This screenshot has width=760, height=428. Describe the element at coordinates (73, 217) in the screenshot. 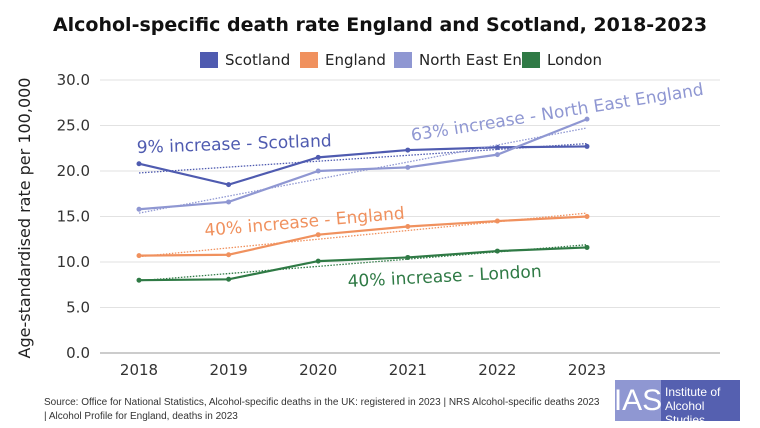

I see `y-tick-label: 15.0` at that location.